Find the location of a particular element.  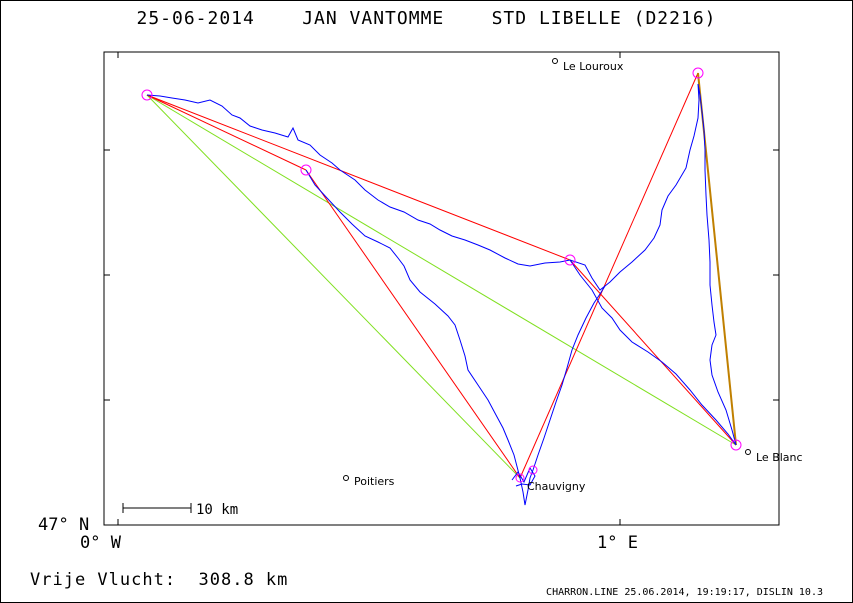

lat-label: 47° N is located at coordinates (64, 525).